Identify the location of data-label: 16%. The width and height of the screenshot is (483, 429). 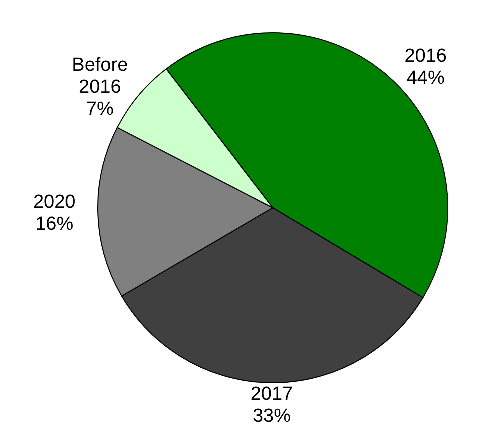
(55, 224).